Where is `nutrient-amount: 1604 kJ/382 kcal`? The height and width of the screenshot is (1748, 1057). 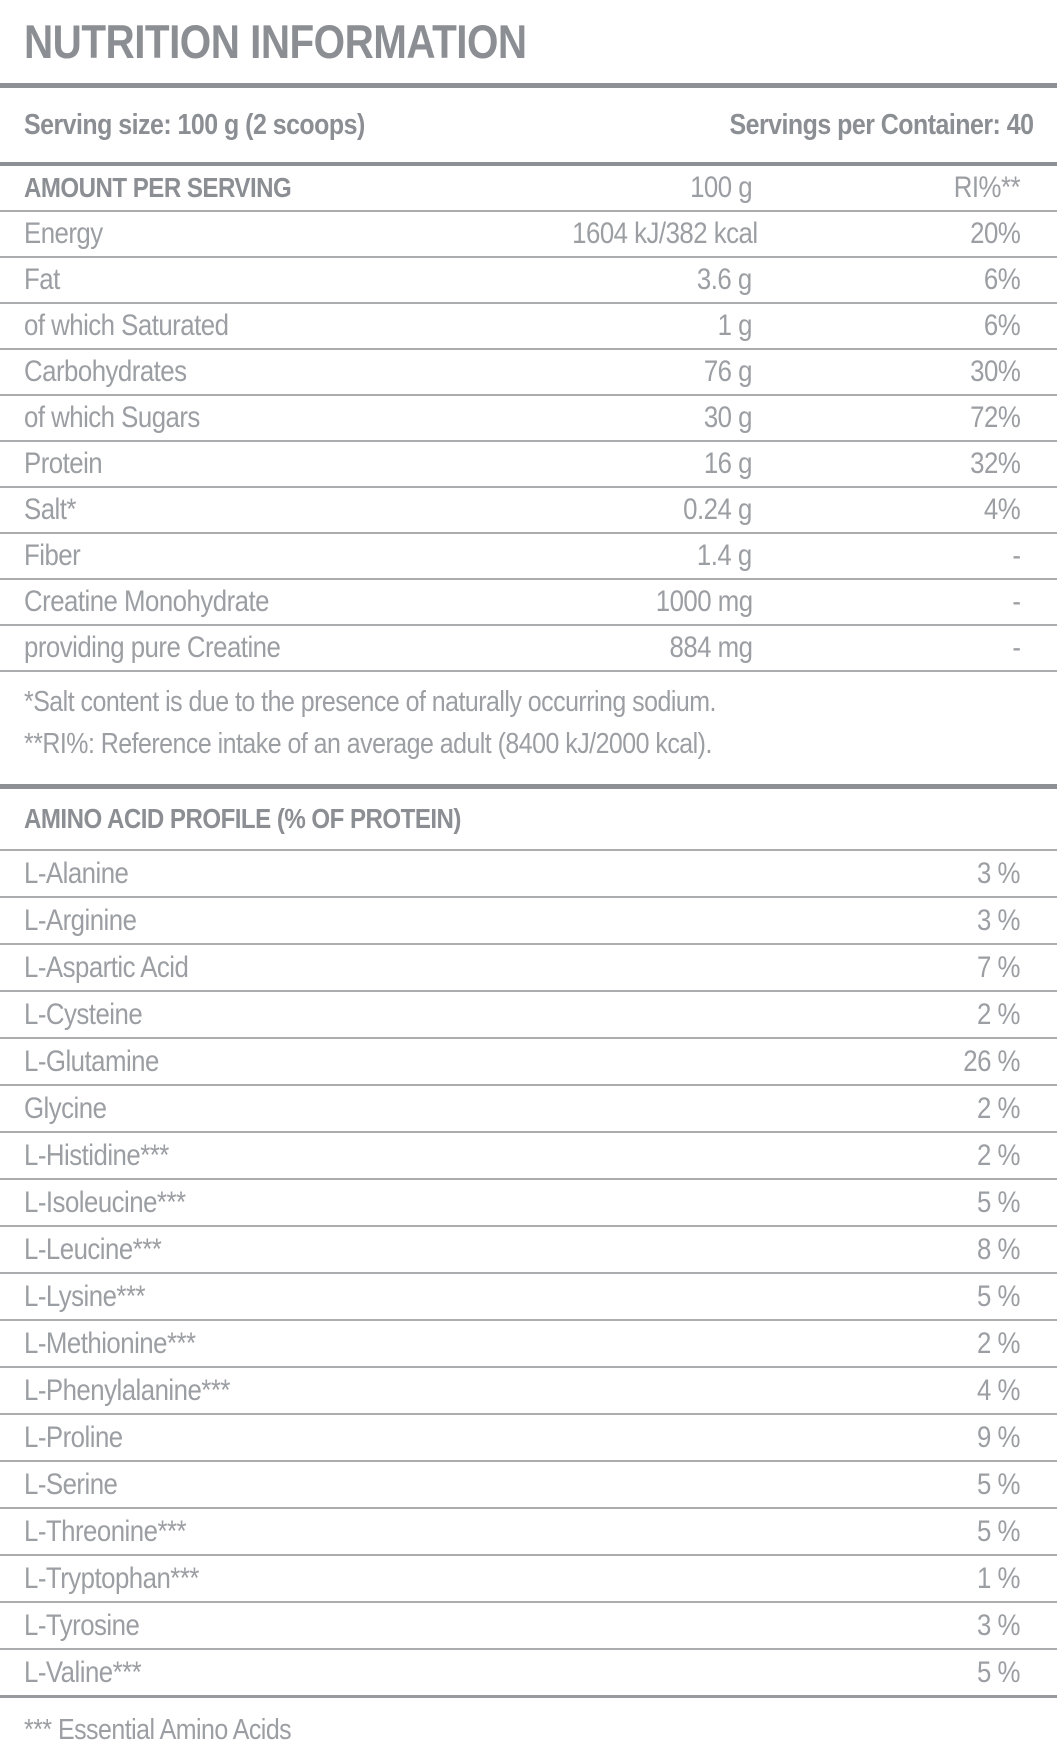 nutrient-amount: 1604 kJ/382 kcal is located at coordinates (650, 234).